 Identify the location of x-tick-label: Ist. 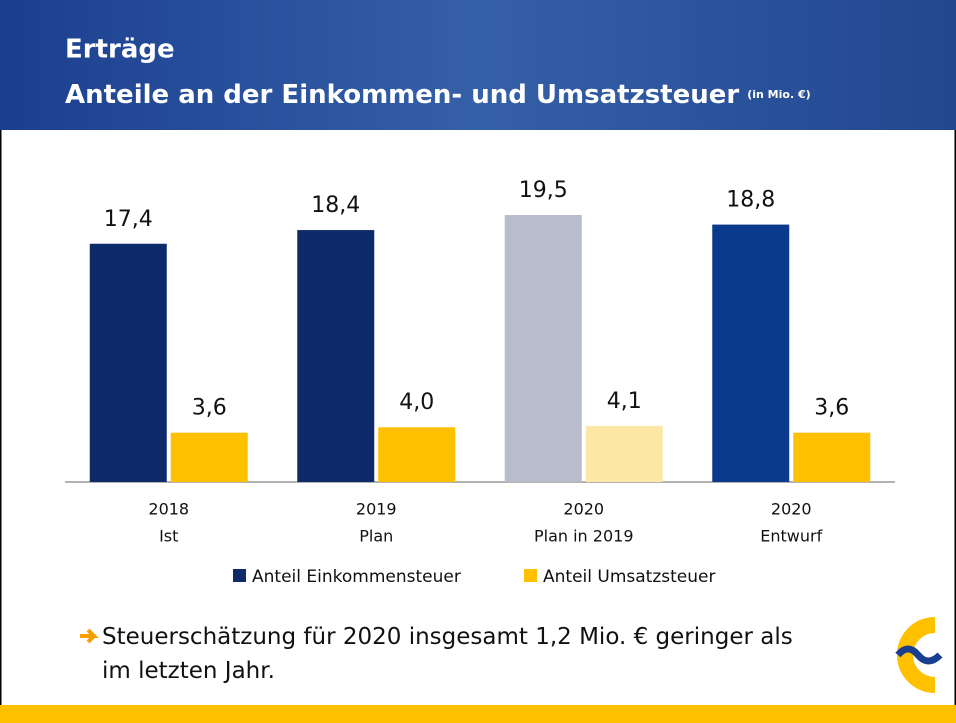
(168, 536).